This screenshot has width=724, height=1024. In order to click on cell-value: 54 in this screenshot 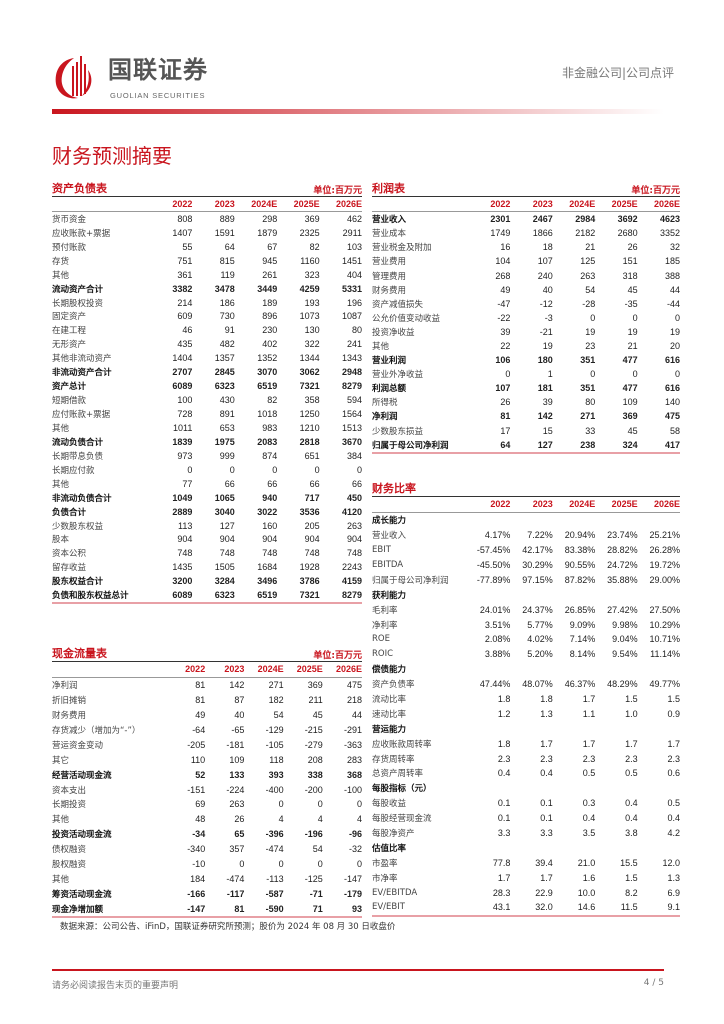, I will do `click(317, 849)`.